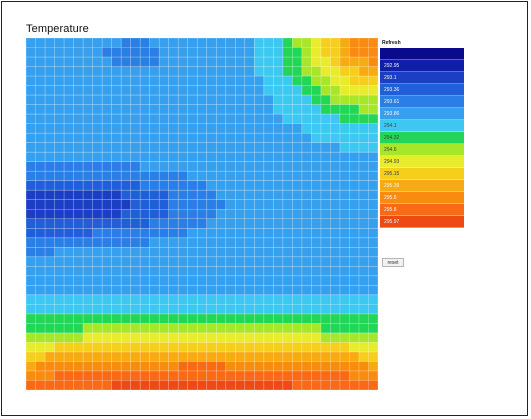 The image size is (531, 419). Describe the element at coordinates (391, 43) in the screenshot. I see `legend-header: Refresh` at that location.